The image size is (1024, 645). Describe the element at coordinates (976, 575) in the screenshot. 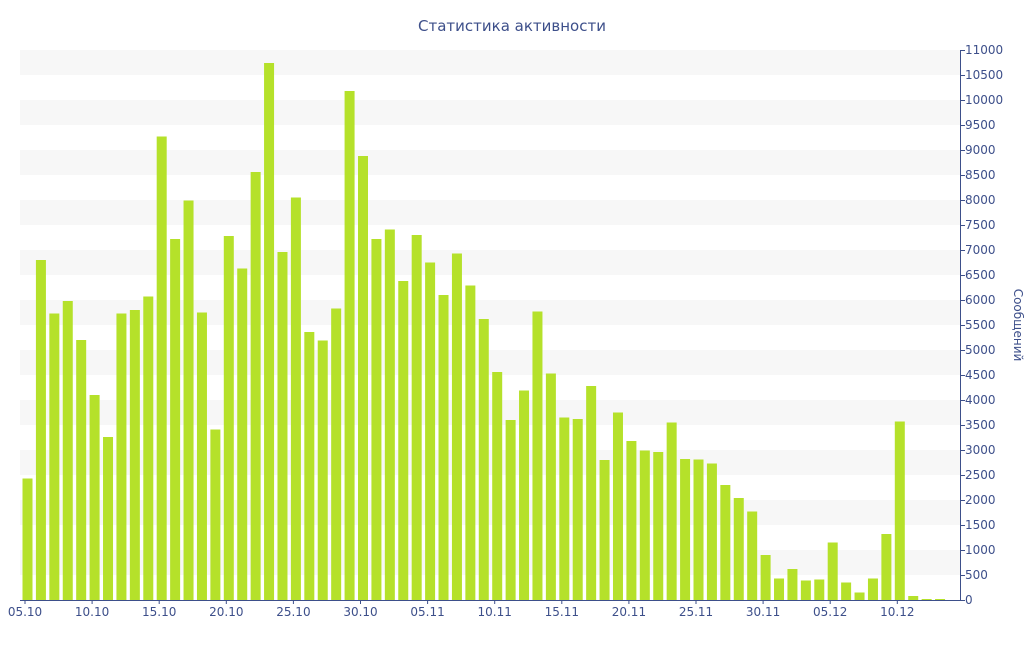

I see `y-tick-label: 500` at that location.